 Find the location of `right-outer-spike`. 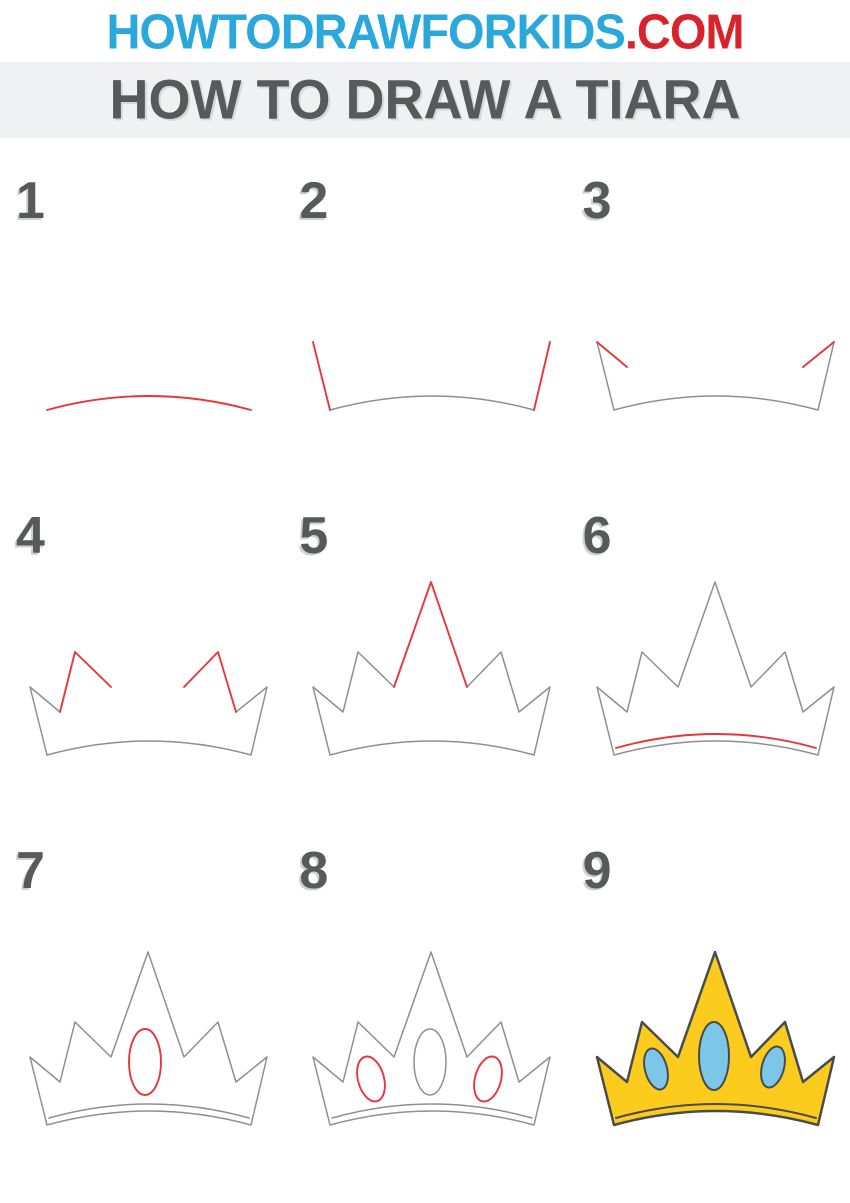

right-outer-spike is located at coordinates (251, 721).